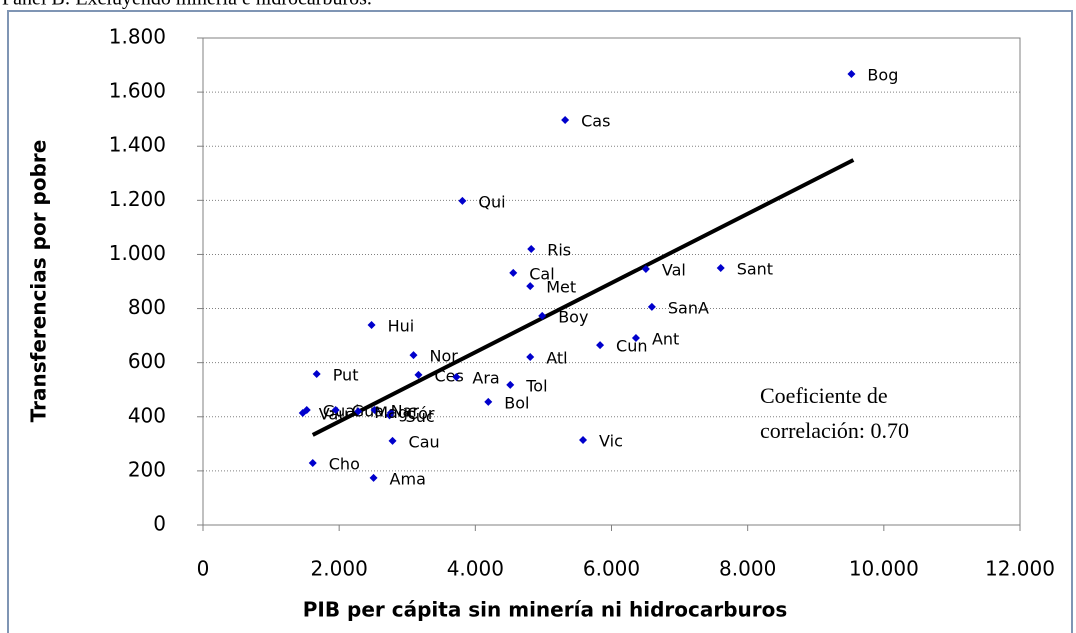  Describe the element at coordinates (444, 356) in the screenshot. I see `point-label: Nor` at that location.